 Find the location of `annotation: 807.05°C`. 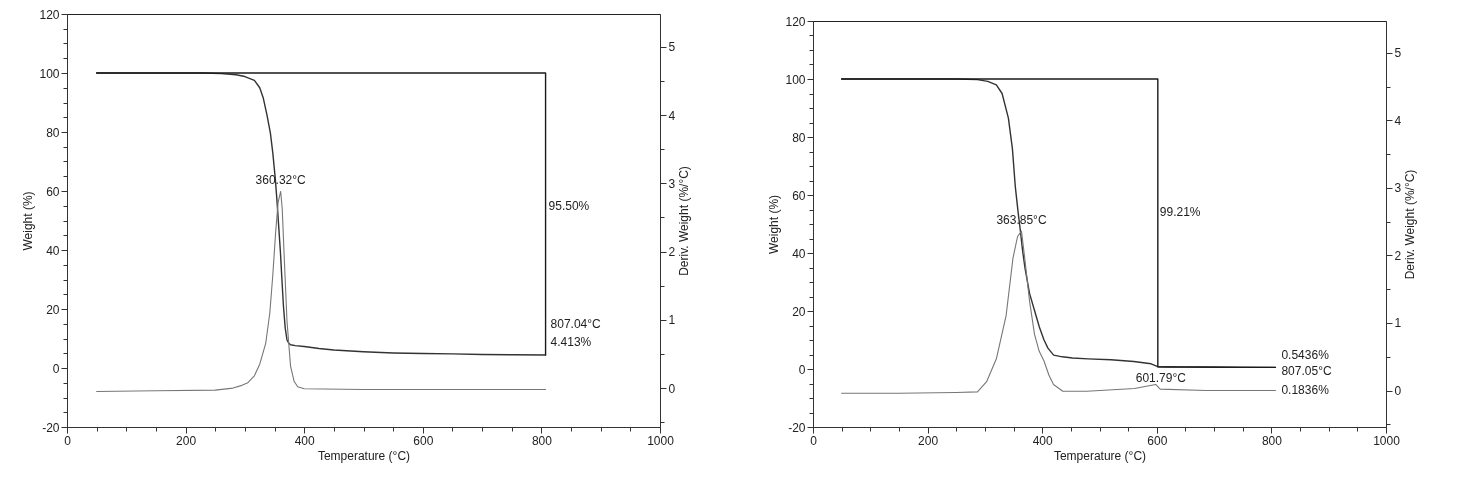

annotation: 807.05°C is located at coordinates (1306, 371).